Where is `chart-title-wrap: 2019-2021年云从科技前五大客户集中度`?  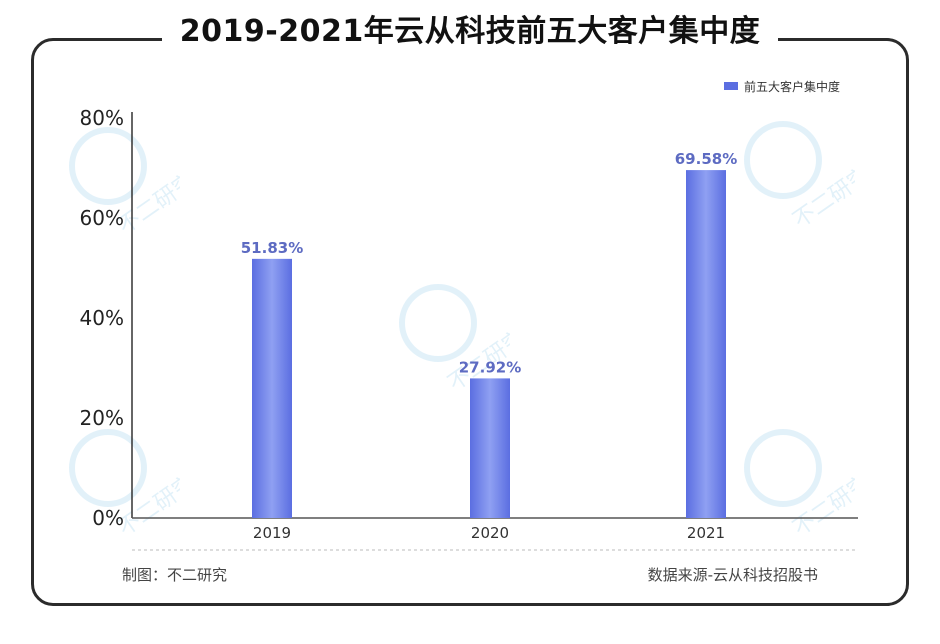 chart-title-wrap: 2019-2021年云从科技前五大客户集中度 is located at coordinates (470, 32).